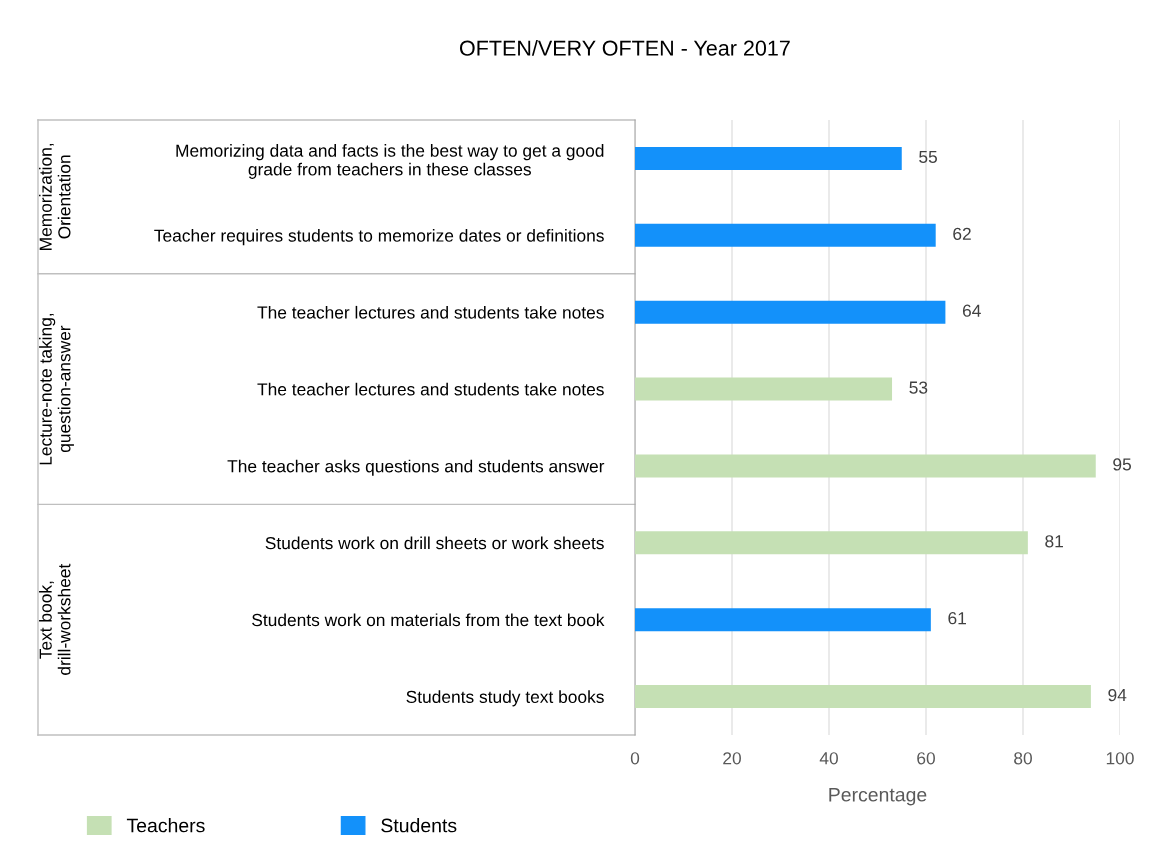 Image resolution: width=1168 pixels, height=858 pixels. What do you see at coordinates (635, 758) in the screenshot?
I see `x-tick-label: 0` at bounding box center [635, 758].